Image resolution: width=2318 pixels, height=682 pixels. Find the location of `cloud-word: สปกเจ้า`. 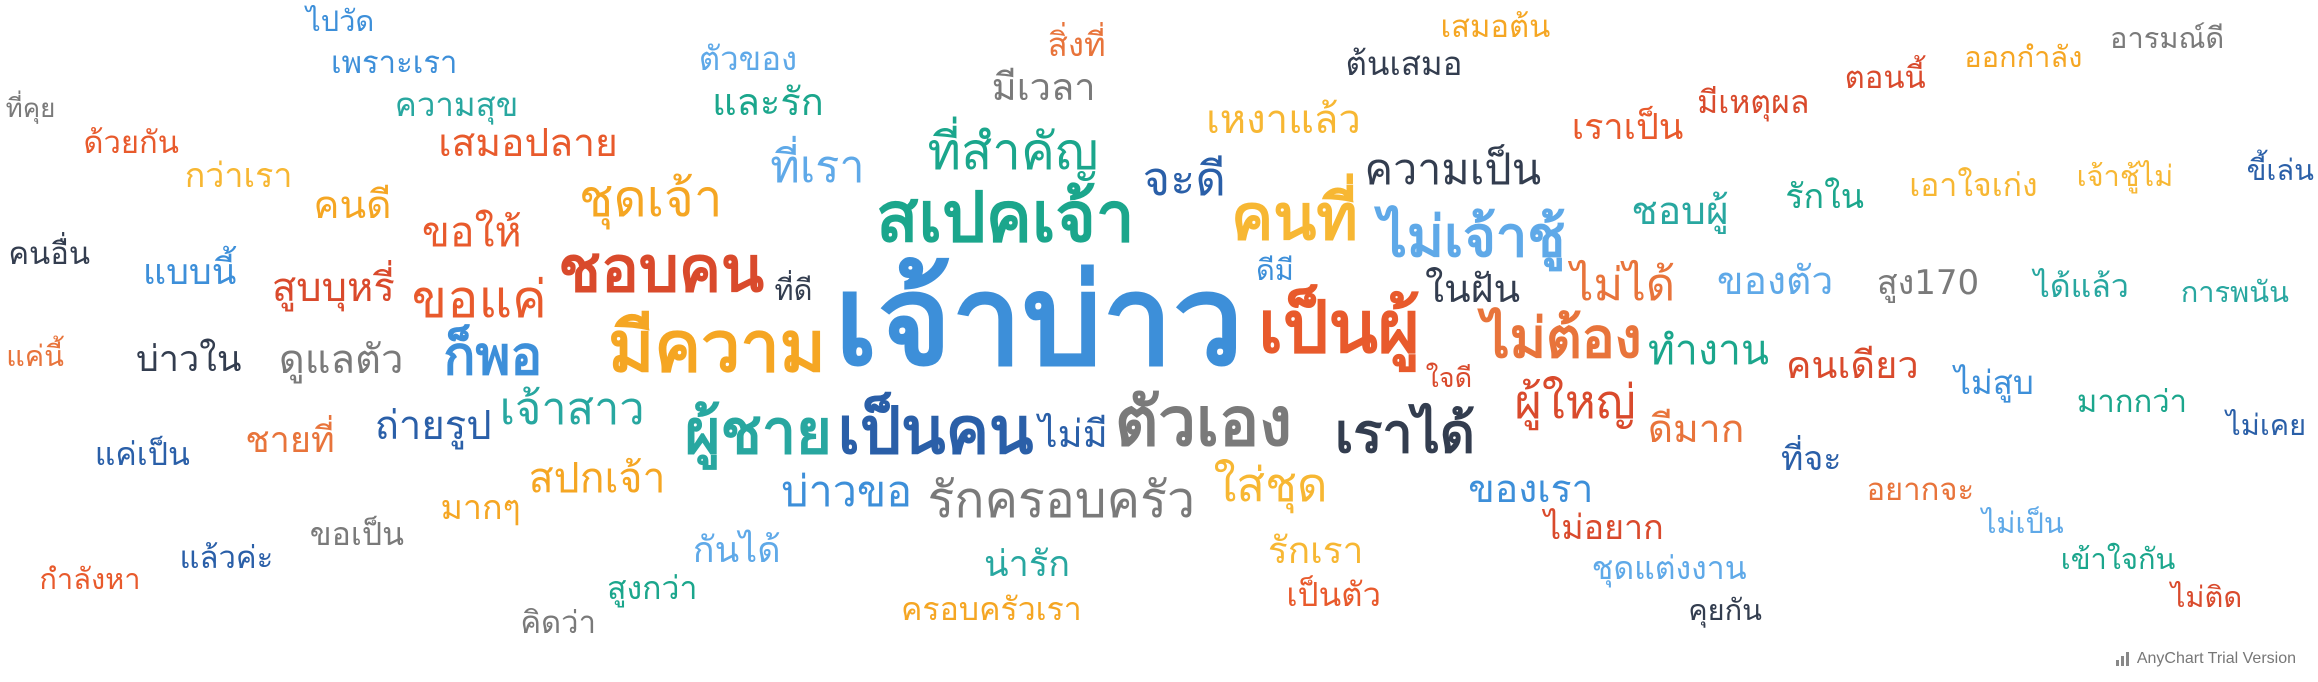

cloud-word: สปกเจ้า is located at coordinates (597, 478).